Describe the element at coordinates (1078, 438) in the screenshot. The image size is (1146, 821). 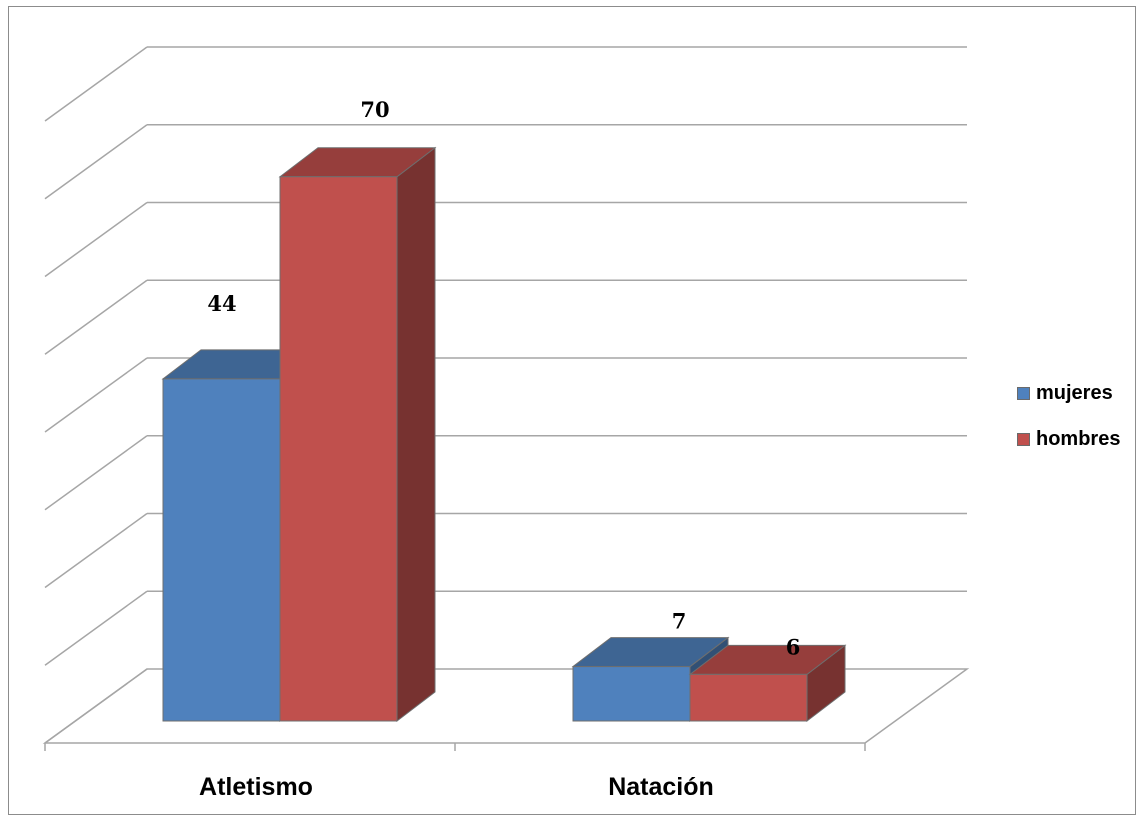
I see `legend-label-hombres: hombres` at that location.